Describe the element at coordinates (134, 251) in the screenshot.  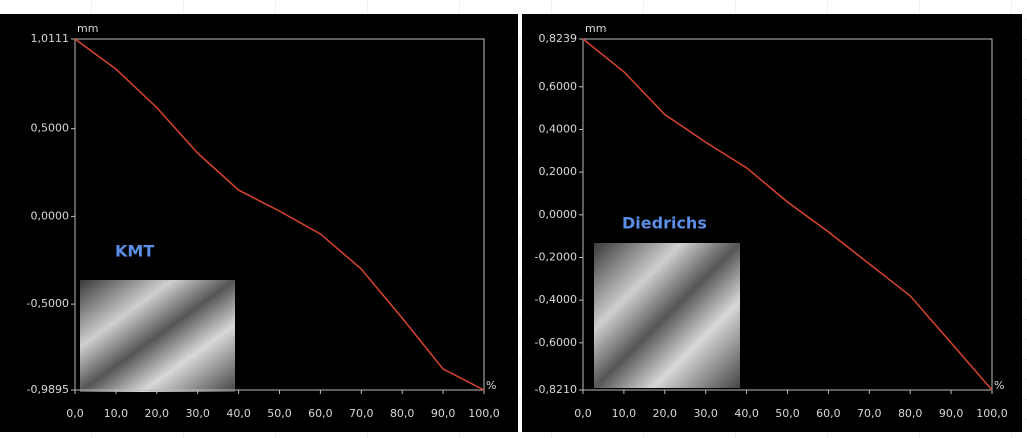
I see `annotation: KMT` at that location.